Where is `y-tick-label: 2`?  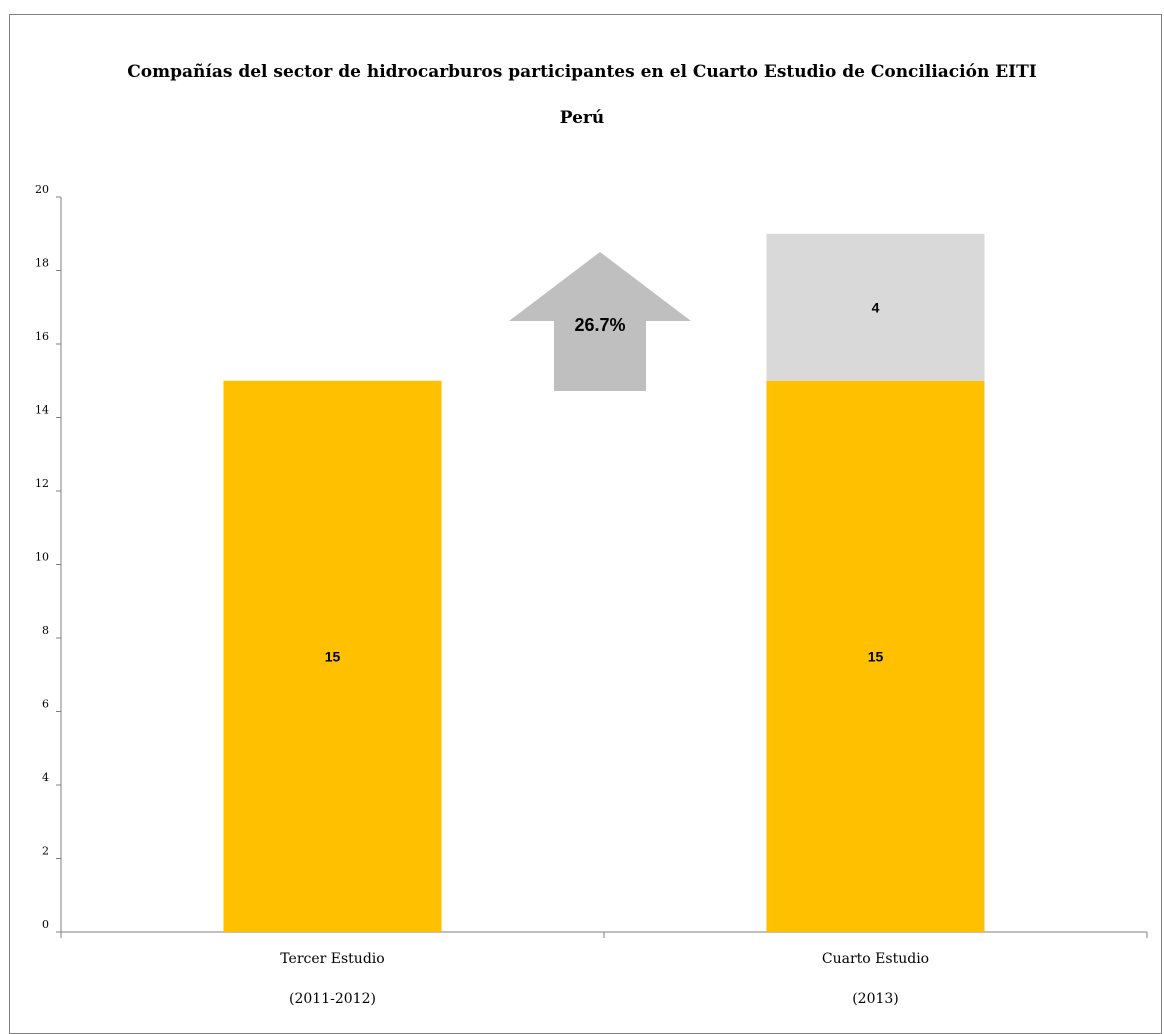
y-tick-label: 2 is located at coordinates (45, 851).